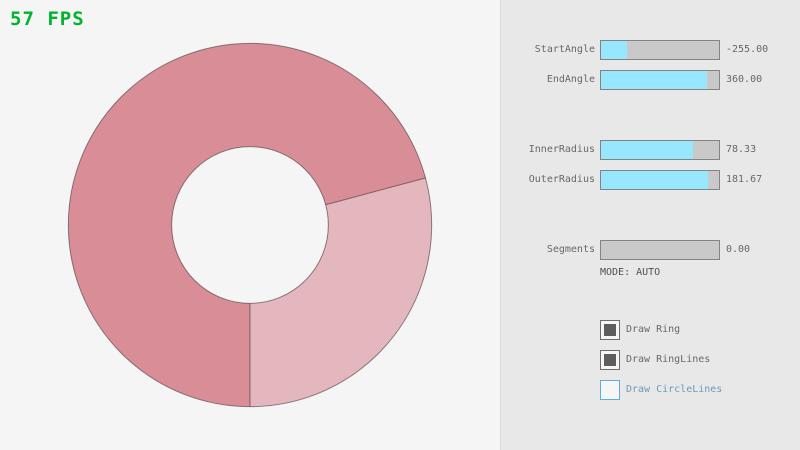 The width and height of the screenshot is (800, 450). Describe the element at coordinates (660, 250) in the screenshot. I see `slider-segments` at that location.